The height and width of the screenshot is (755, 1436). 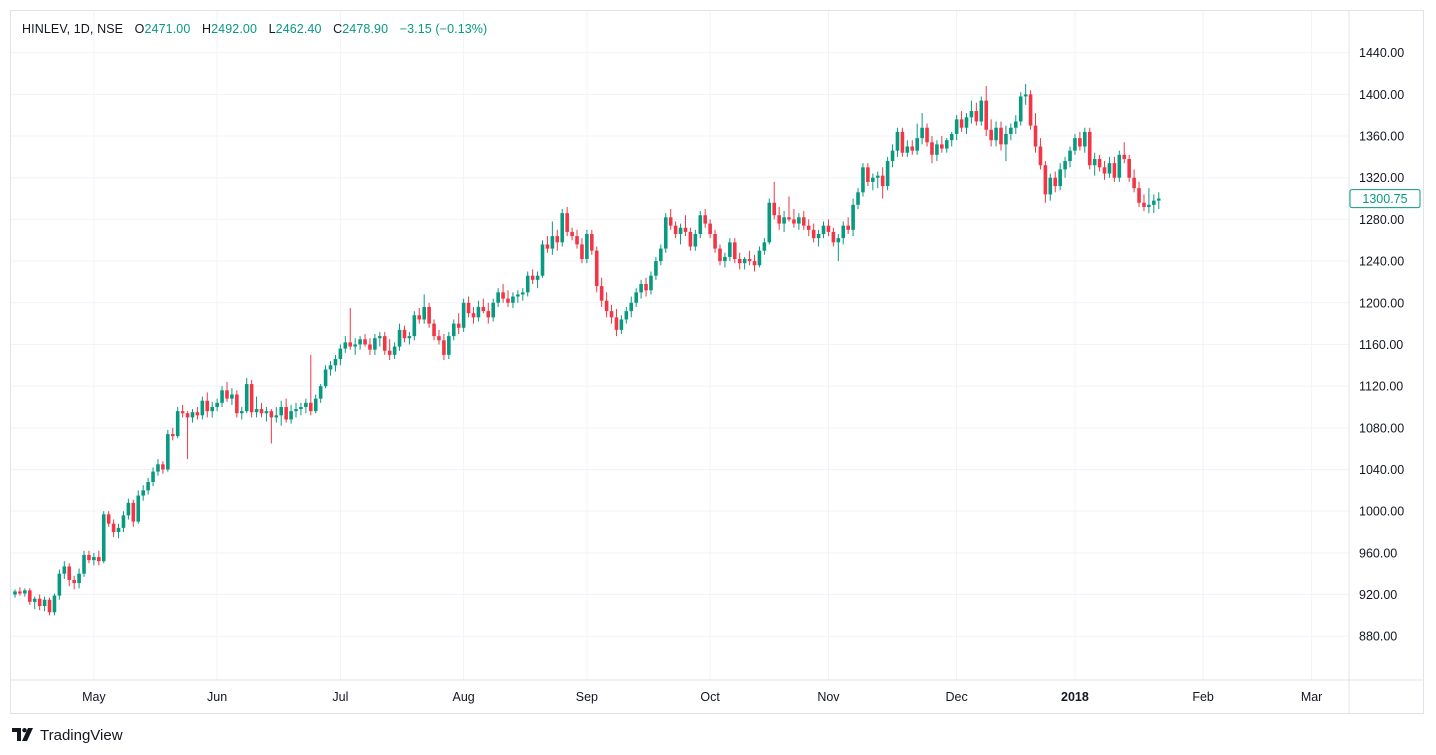 What do you see at coordinates (1385, 199) in the screenshot?
I see `last-price-box` at bounding box center [1385, 199].